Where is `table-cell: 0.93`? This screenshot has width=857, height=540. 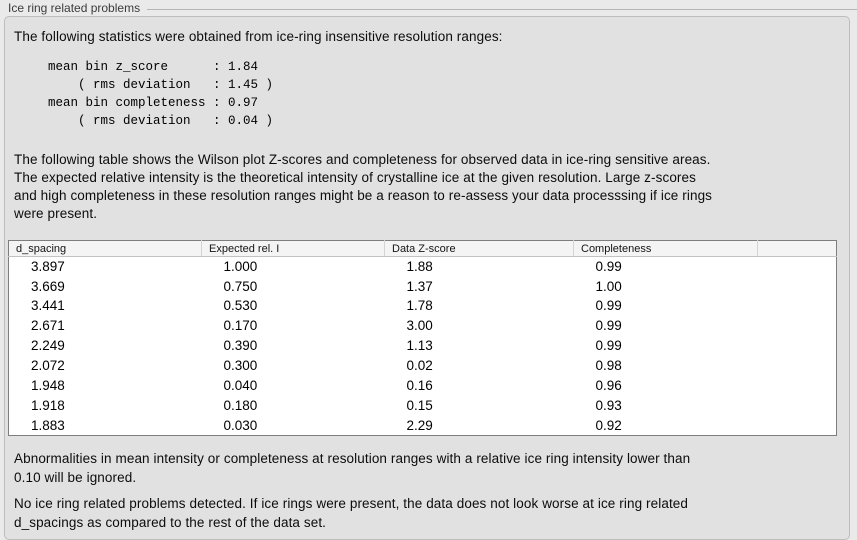 table-cell: 0.93 is located at coordinates (608, 405).